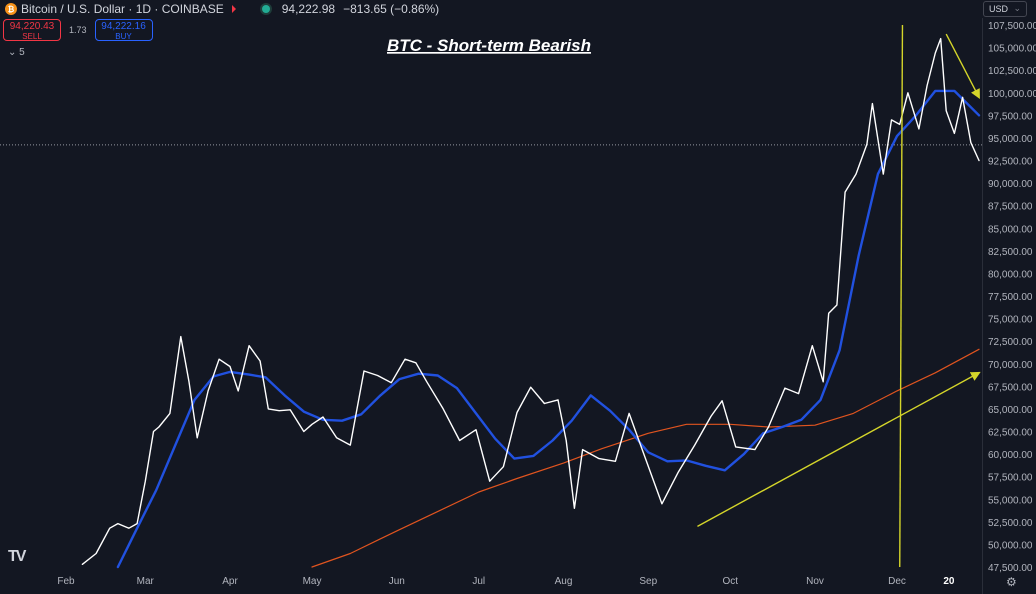  Describe the element at coordinates (123, 36) in the screenshot. I see `buy-label: BUY` at that location.